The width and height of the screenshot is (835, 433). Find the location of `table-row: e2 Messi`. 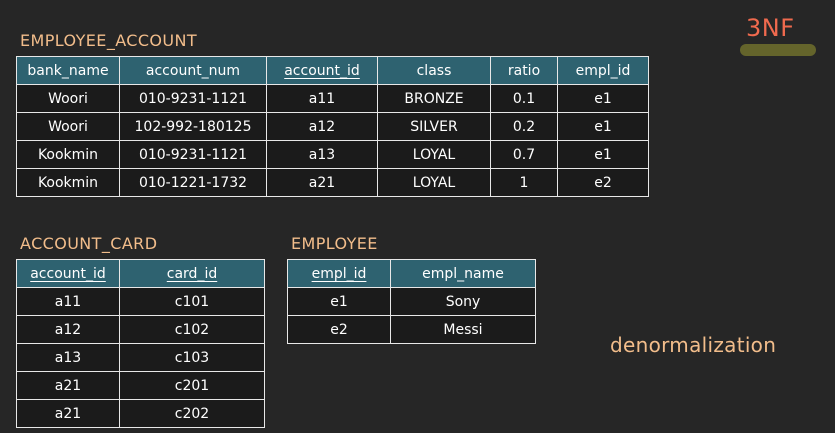

table-row: e2 Messi is located at coordinates (411, 329).